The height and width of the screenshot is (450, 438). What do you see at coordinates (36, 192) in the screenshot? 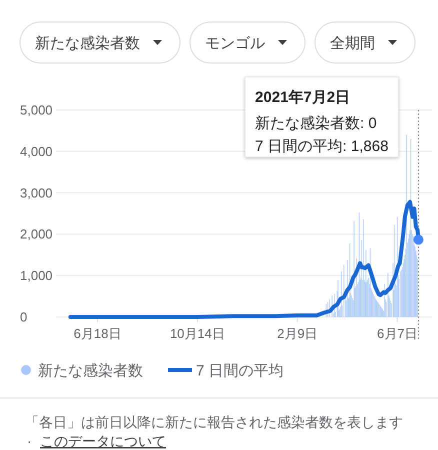
I see `y-tick-label: 3,000` at bounding box center [36, 192].